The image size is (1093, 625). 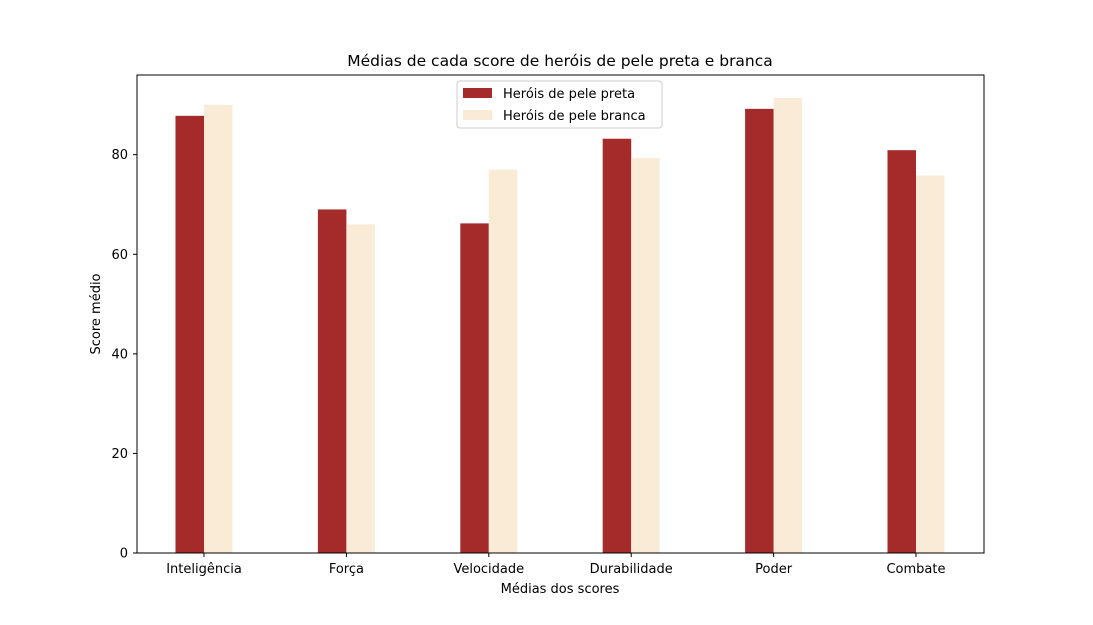 What do you see at coordinates (569, 94) in the screenshot?
I see `legend-label-black-skin: Heróis de pele preta` at bounding box center [569, 94].